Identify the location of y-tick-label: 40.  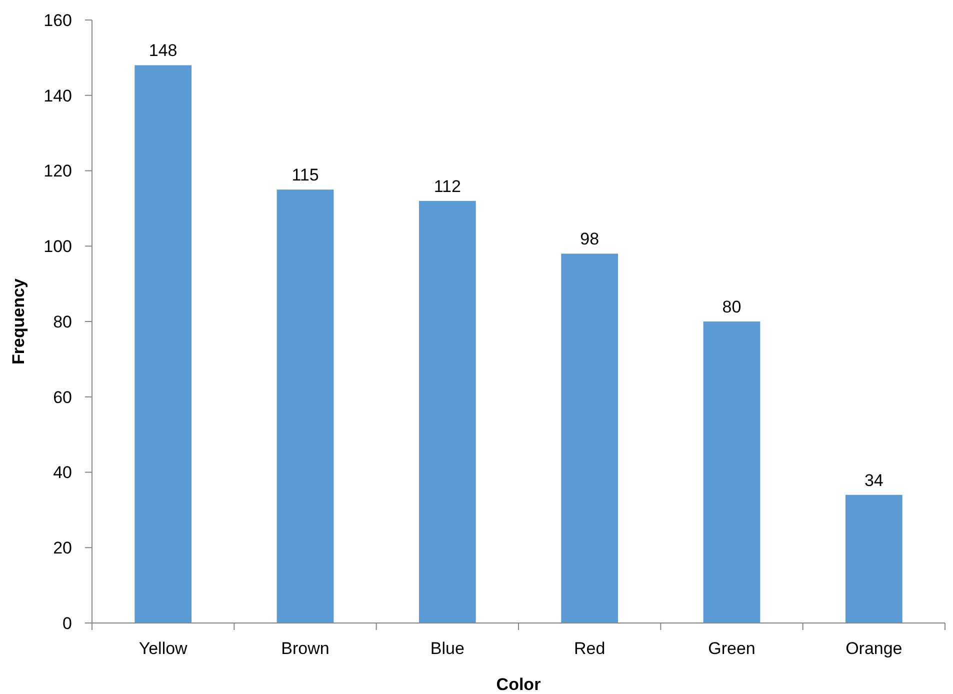
(62, 472).